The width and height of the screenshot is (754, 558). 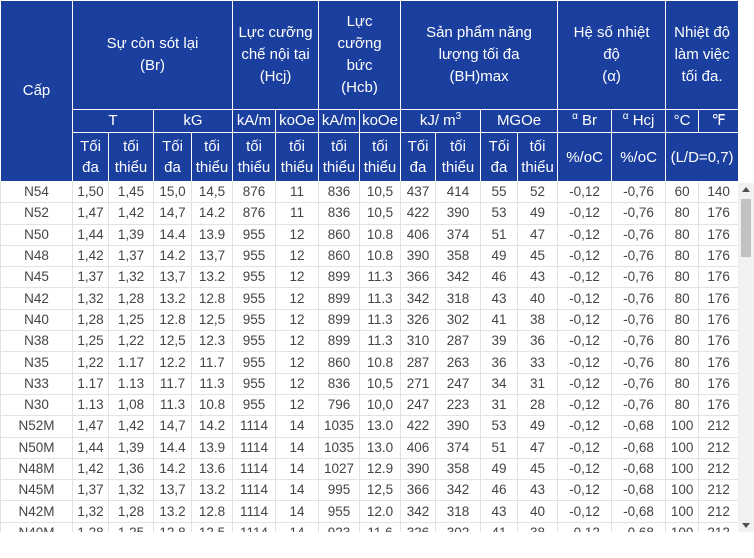 I want to click on value-cell: 836, so click(x=339, y=383).